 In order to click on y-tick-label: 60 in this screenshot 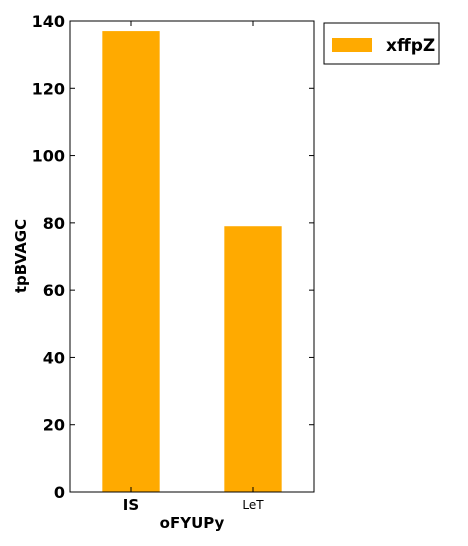, I will do `click(54, 290)`.